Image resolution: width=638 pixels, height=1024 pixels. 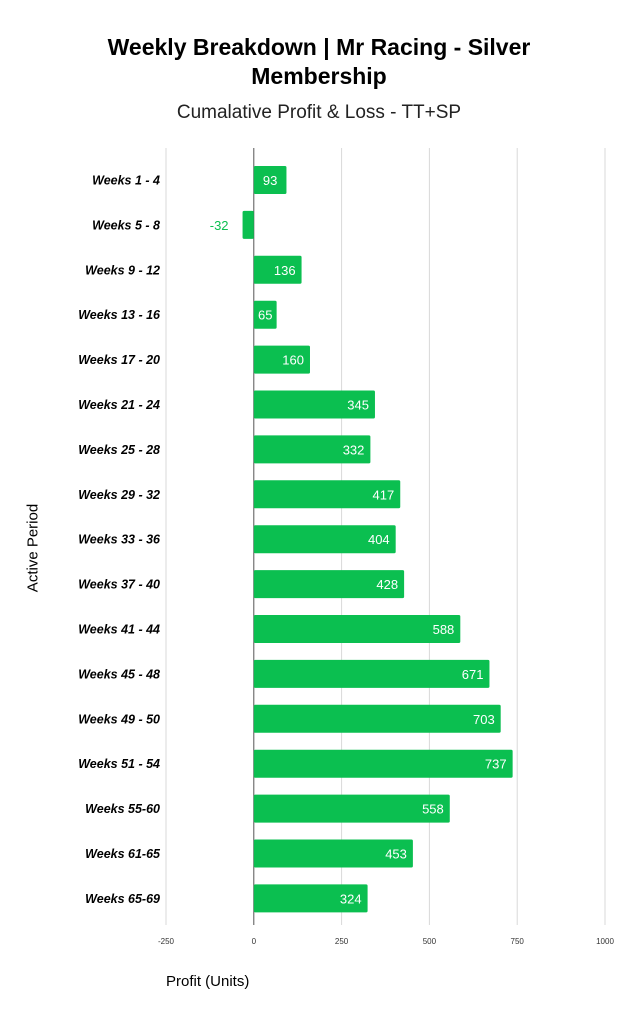 I want to click on data-label: 136, so click(x=285, y=270).